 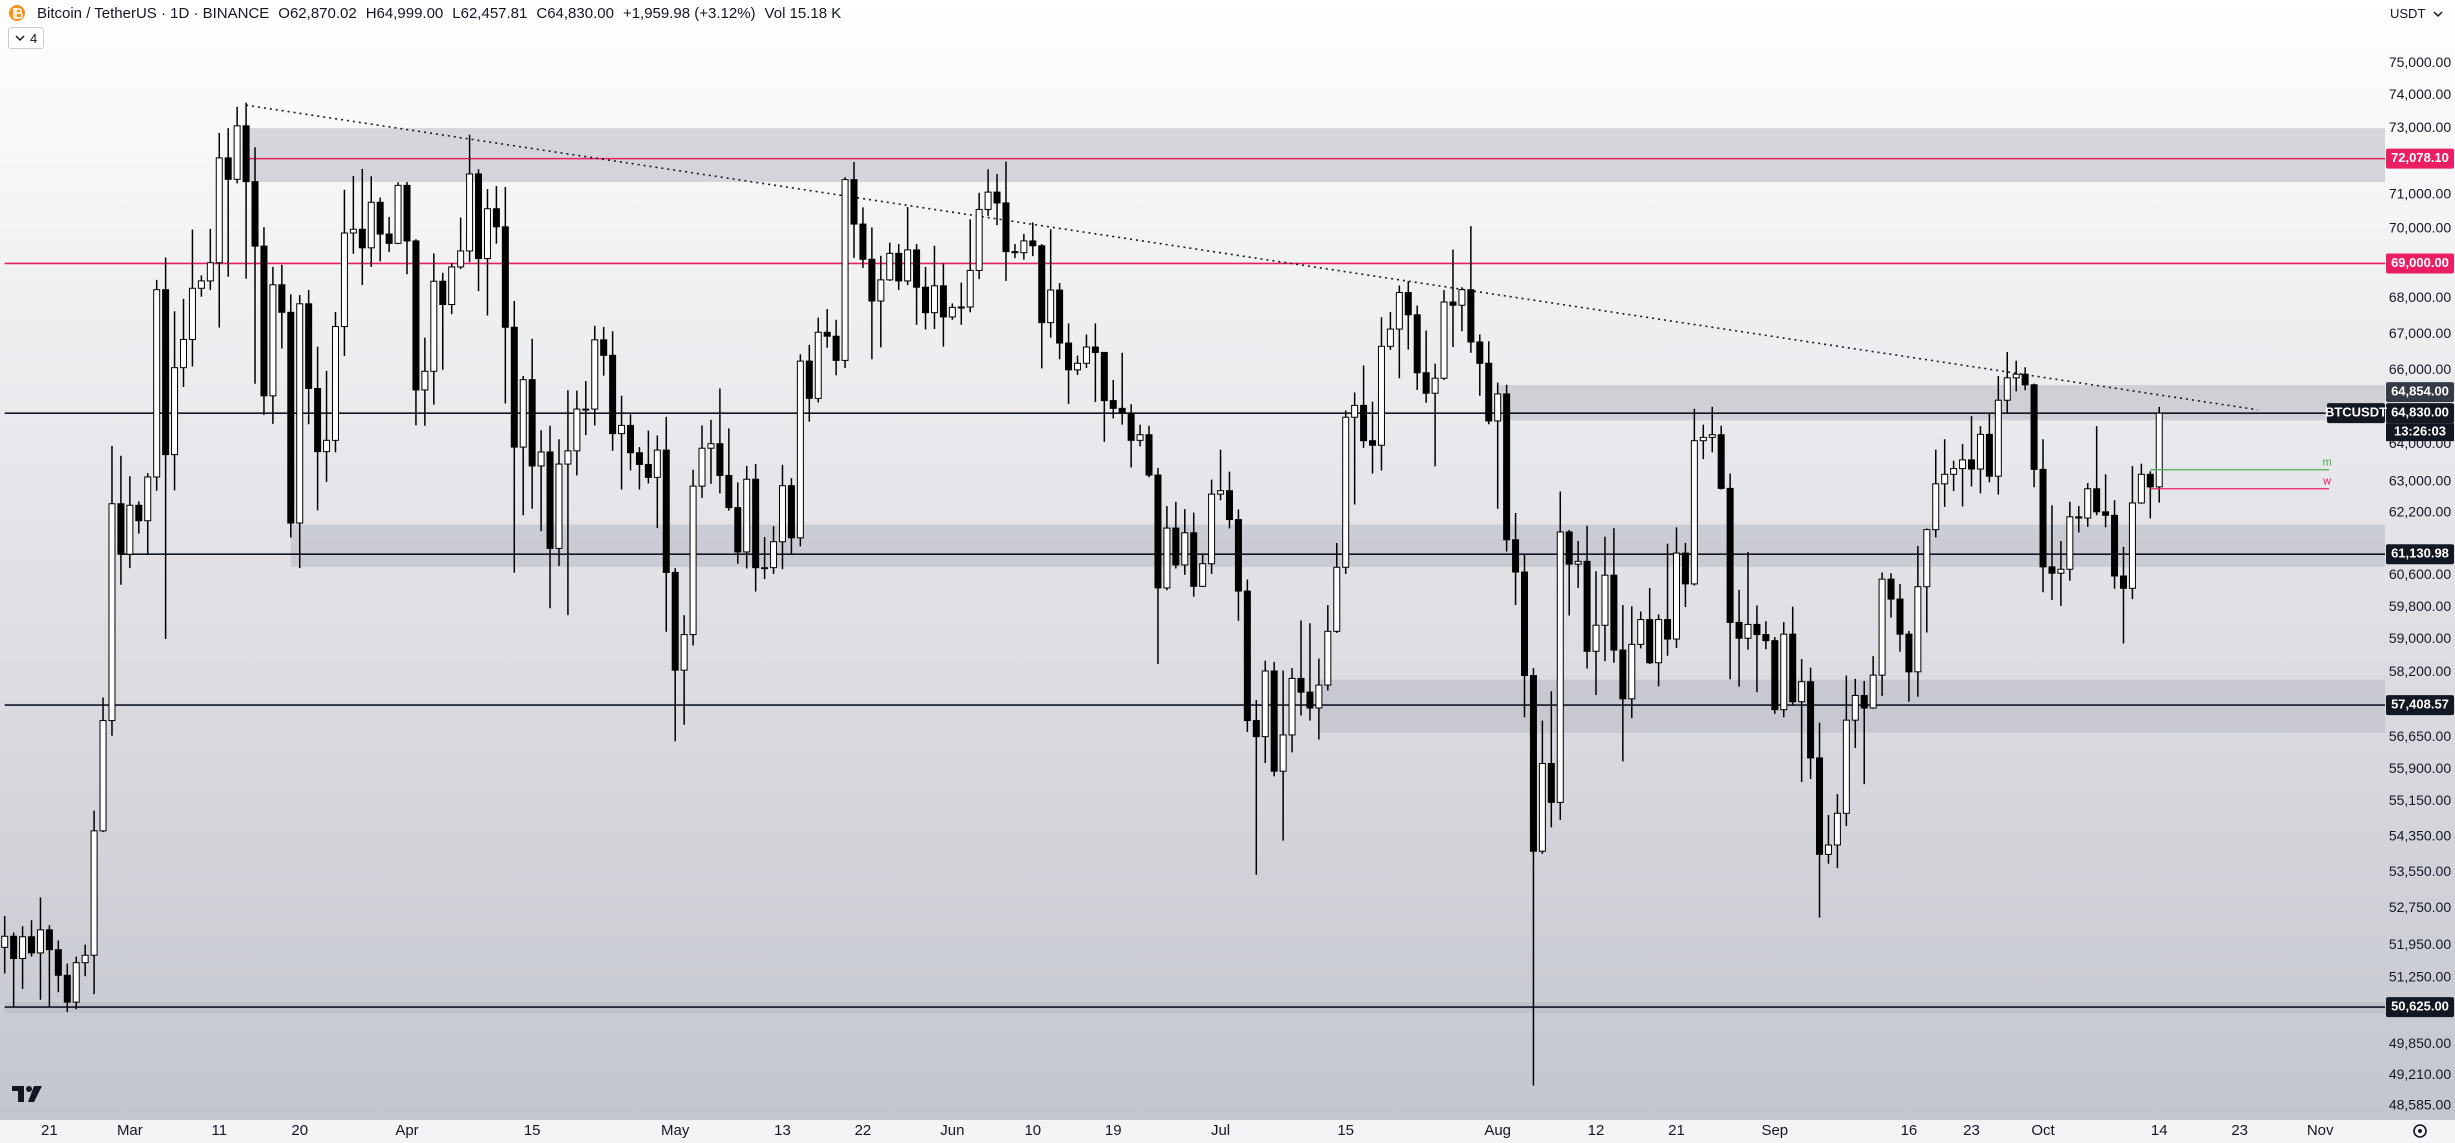 What do you see at coordinates (575, 13) in the screenshot?
I see `legend-close: C64,830.00` at bounding box center [575, 13].